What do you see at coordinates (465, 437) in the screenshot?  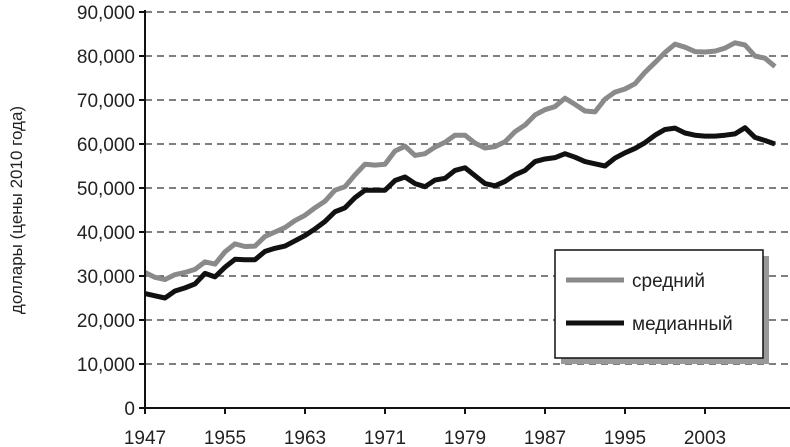 I see `x-tick-label: 1979` at bounding box center [465, 437].